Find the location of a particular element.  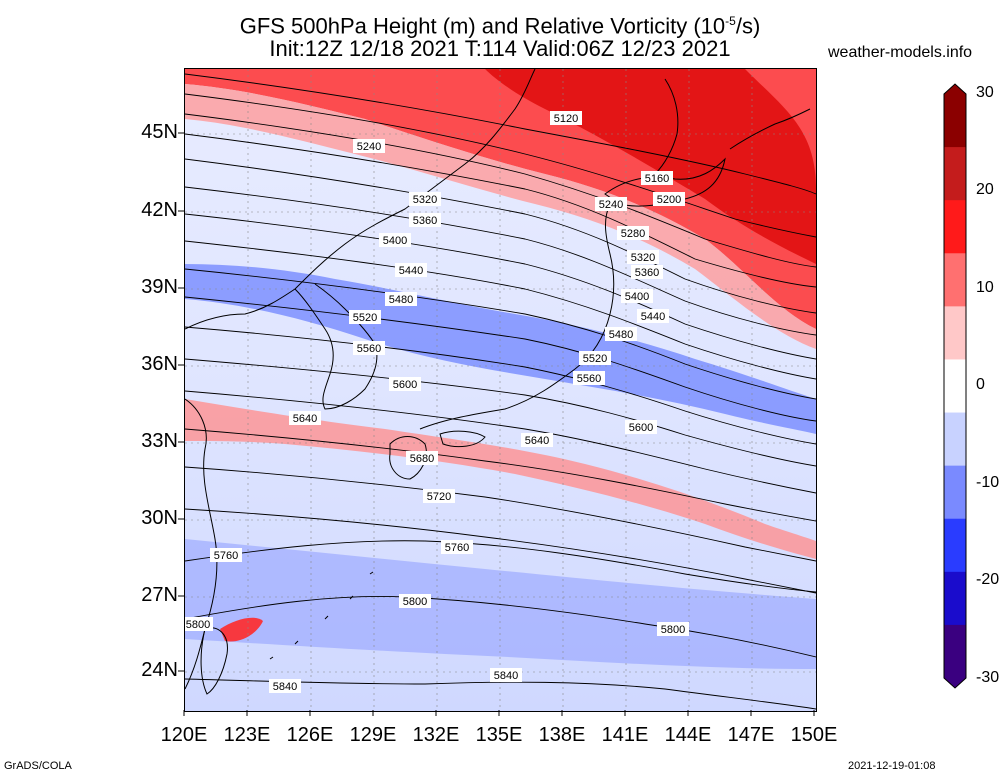

contour-label-text: 5560 is located at coordinates (369, 349).